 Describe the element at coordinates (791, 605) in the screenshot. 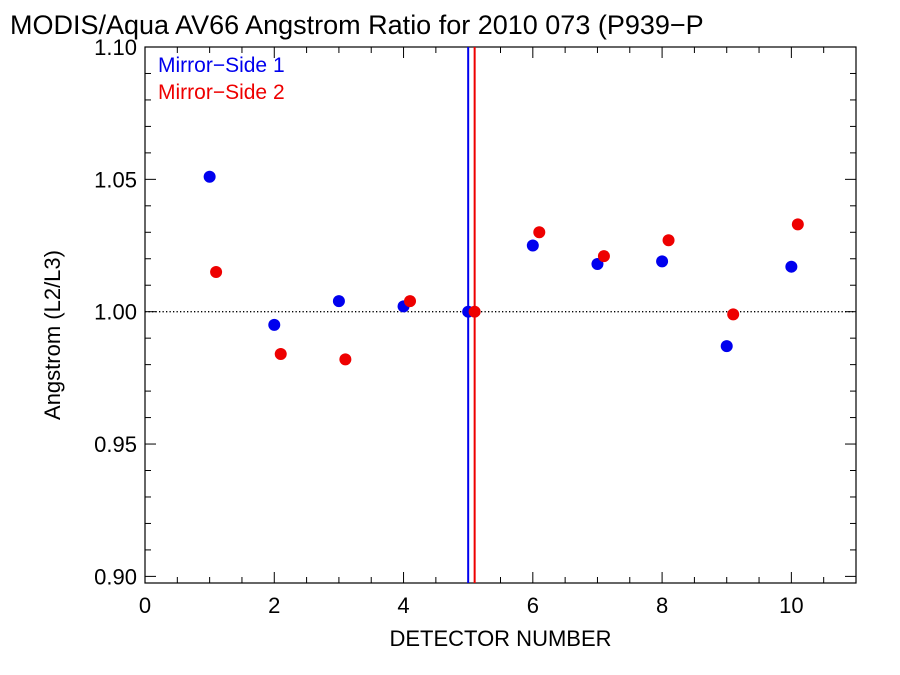

I see `x-tick-label: 10` at that location.